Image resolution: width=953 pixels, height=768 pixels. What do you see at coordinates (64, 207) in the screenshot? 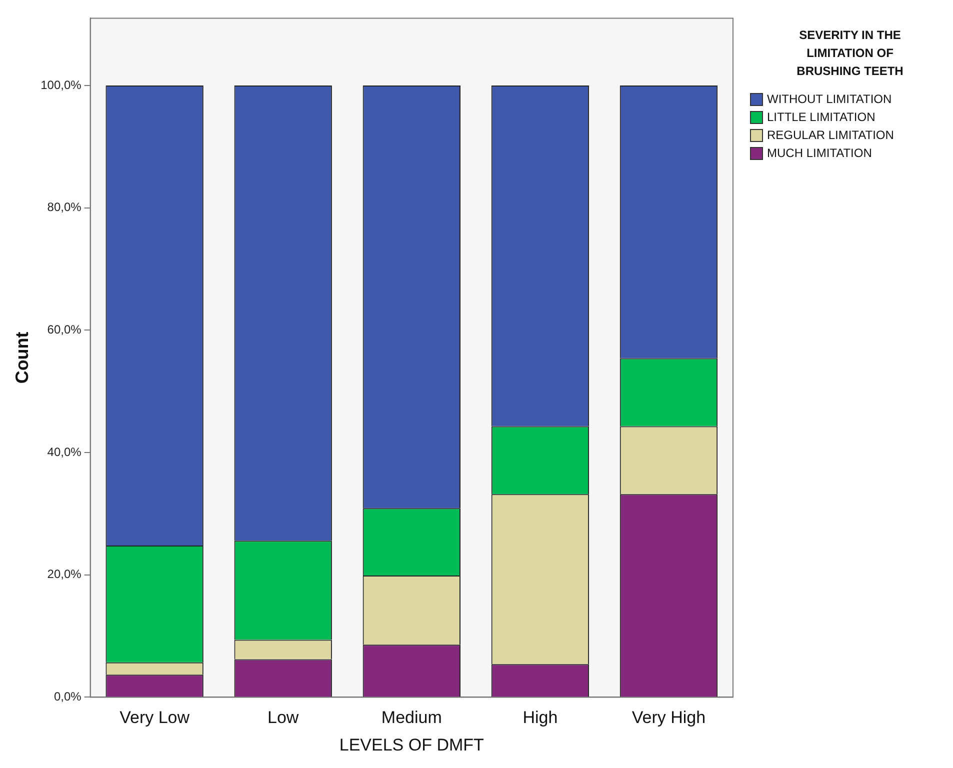
I see `y-tick-label: 80,0%` at bounding box center [64, 207].